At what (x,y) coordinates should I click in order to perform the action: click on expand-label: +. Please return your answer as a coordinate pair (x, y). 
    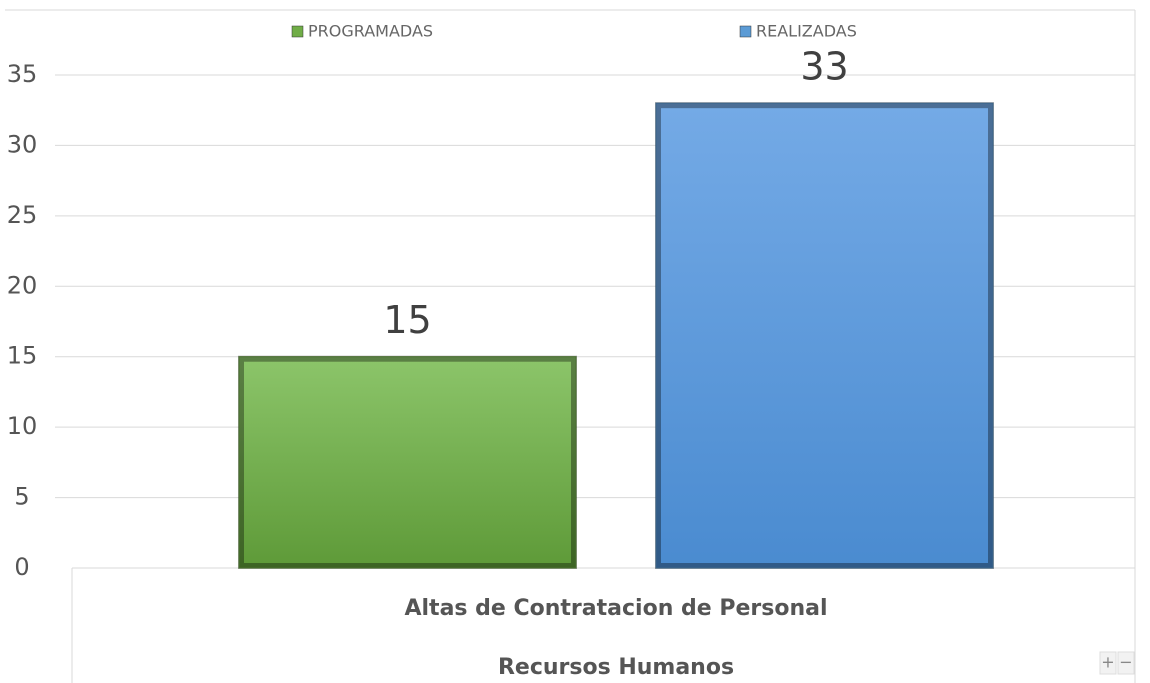
    Looking at the image, I should click on (1107, 662).